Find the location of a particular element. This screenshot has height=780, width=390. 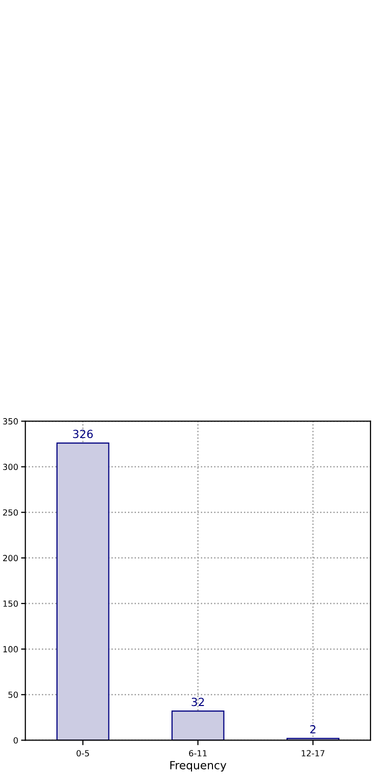

data-label: 32 is located at coordinates (198, 702).